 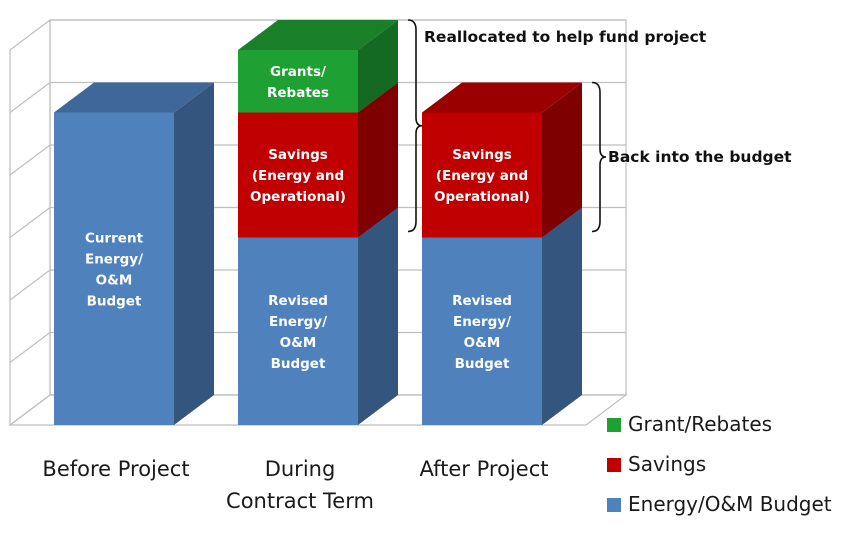 What do you see at coordinates (565, 37) in the screenshot?
I see `annotation-label: Reallocated to help fund project` at bounding box center [565, 37].